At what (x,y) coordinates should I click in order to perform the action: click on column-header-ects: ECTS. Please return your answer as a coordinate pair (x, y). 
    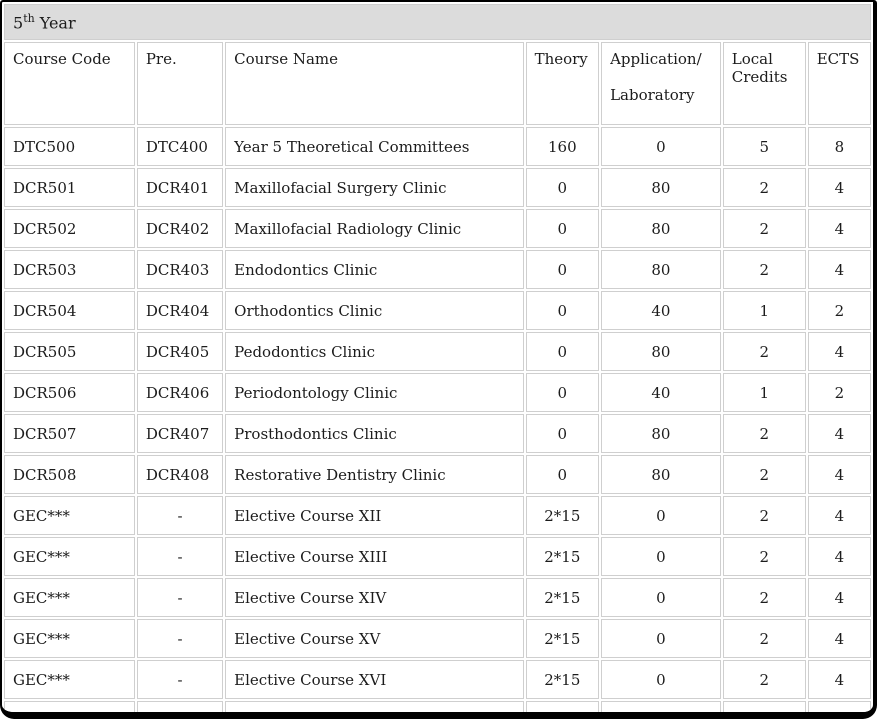
    Looking at the image, I should click on (839, 83).